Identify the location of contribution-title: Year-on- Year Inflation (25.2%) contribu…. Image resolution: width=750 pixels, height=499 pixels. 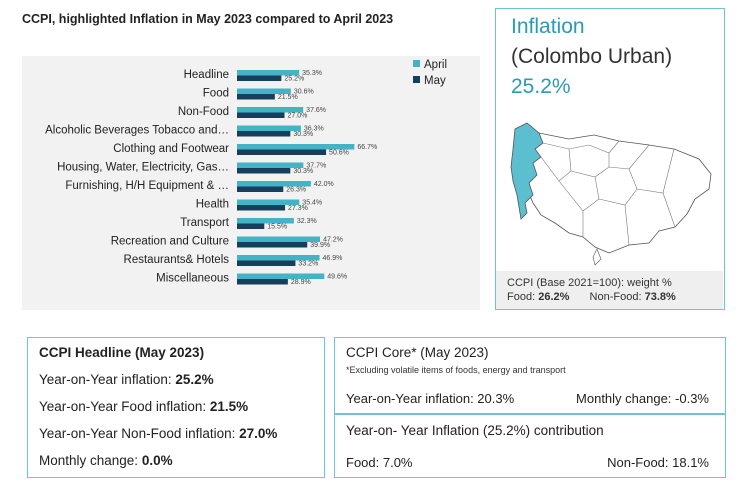
(475, 430).